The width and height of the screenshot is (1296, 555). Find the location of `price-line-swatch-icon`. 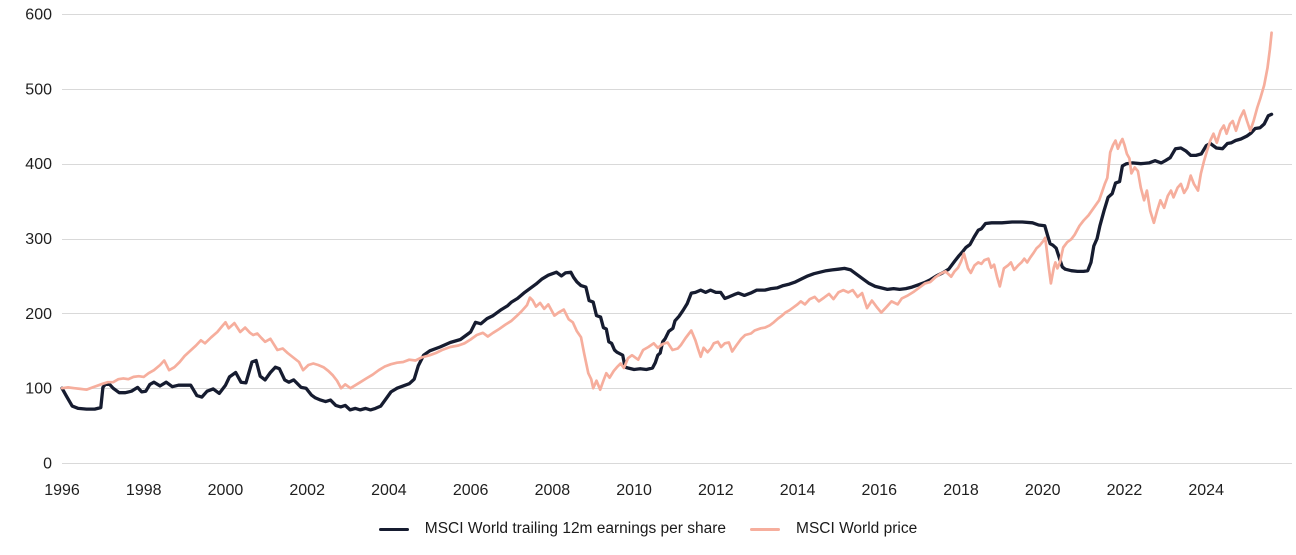

price-line-swatch-icon is located at coordinates (765, 529).